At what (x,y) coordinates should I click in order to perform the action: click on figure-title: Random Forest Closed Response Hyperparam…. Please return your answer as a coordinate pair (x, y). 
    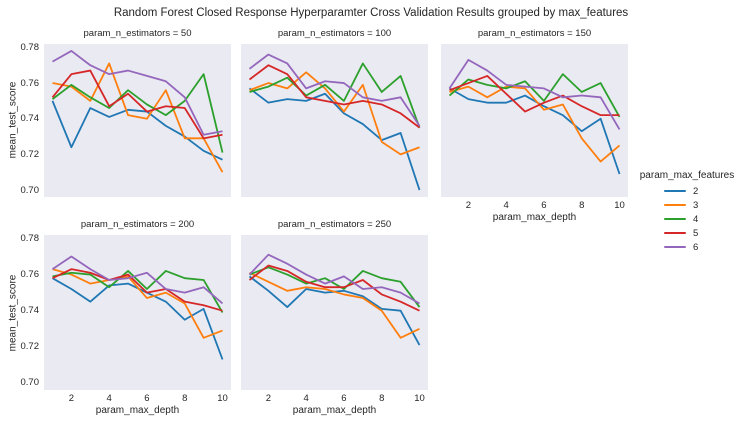
    Looking at the image, I should click on (371, 13).